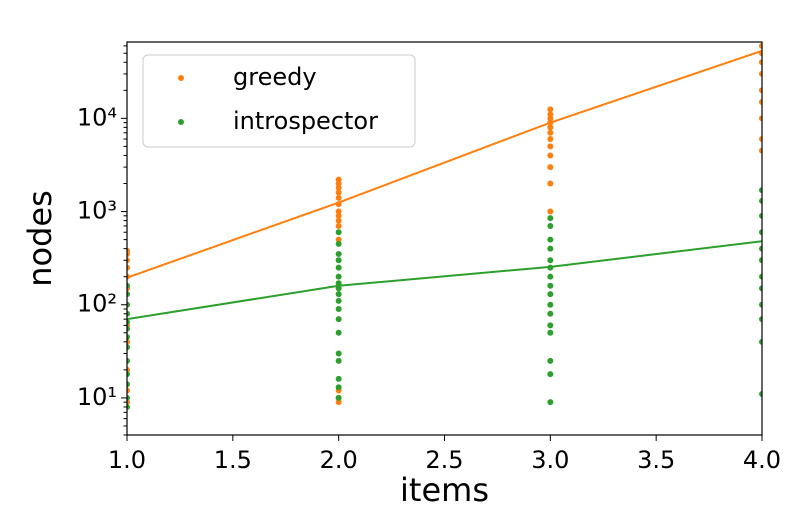 The image size is (793, 521). Describe the element at coordinates (444, 460) in the screenshot. I see `x-tick-label: 2.5` at that location.